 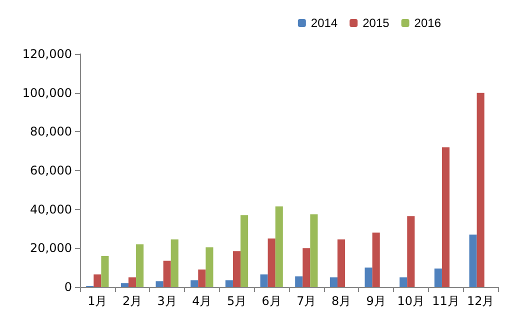 I want to click on x-tick-label: 9月, so click(x=376, y=301).